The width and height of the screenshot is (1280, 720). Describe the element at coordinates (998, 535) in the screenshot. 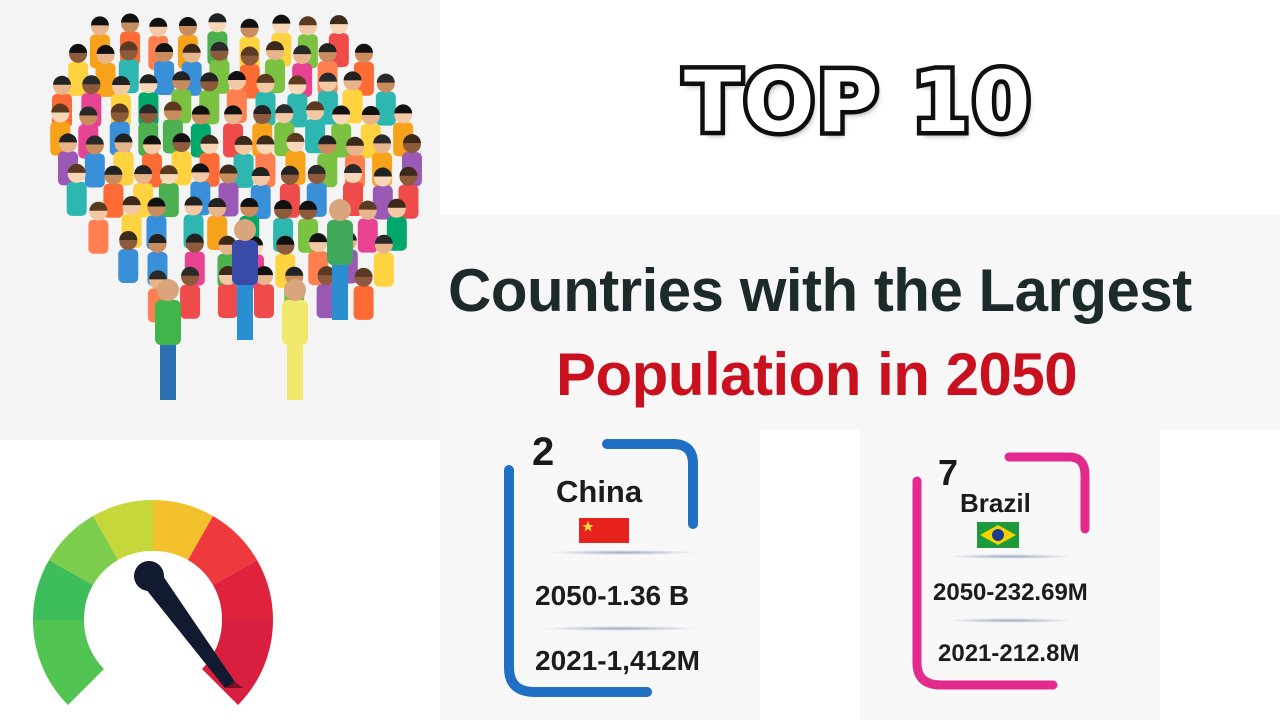

I see `brazil-flag-icon` at that location.